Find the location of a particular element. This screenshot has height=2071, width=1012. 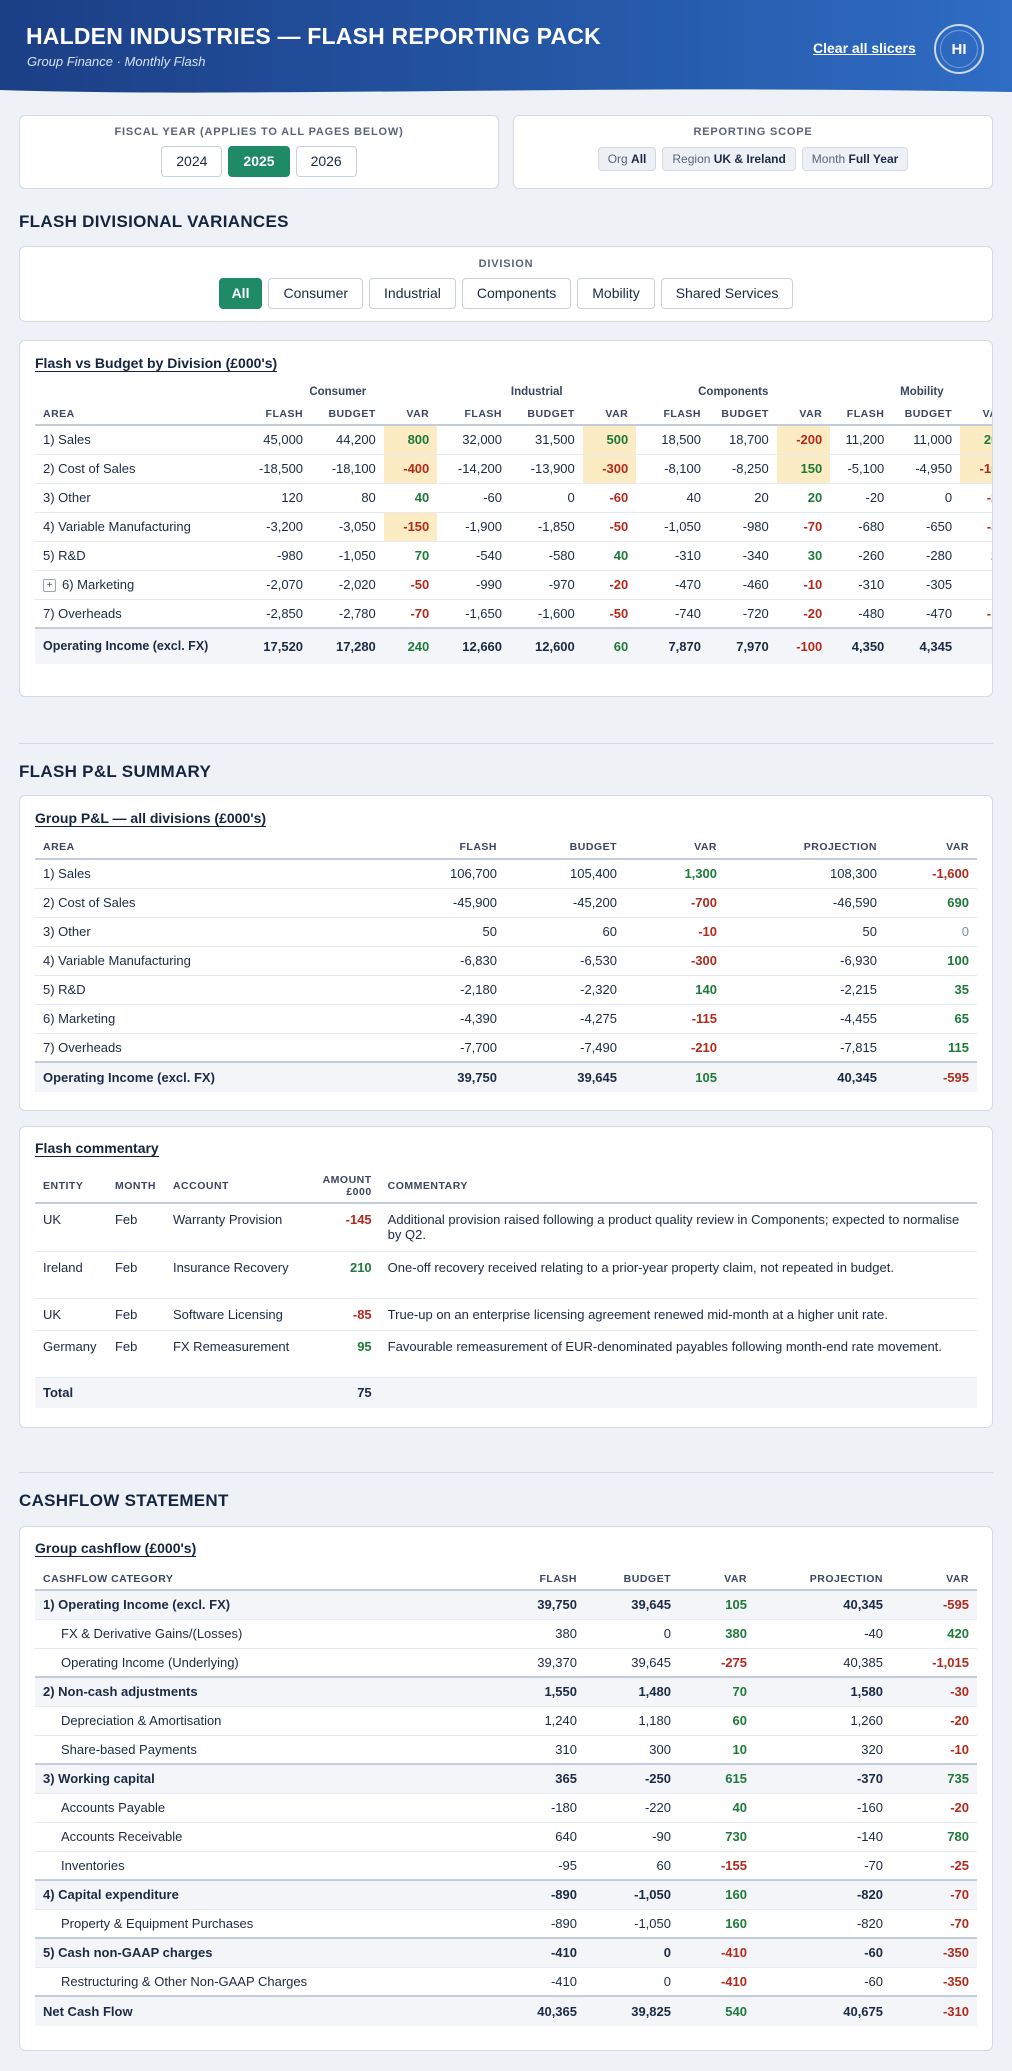

division-button-shared-services: Shared Services is located at coordinates (727, 293).